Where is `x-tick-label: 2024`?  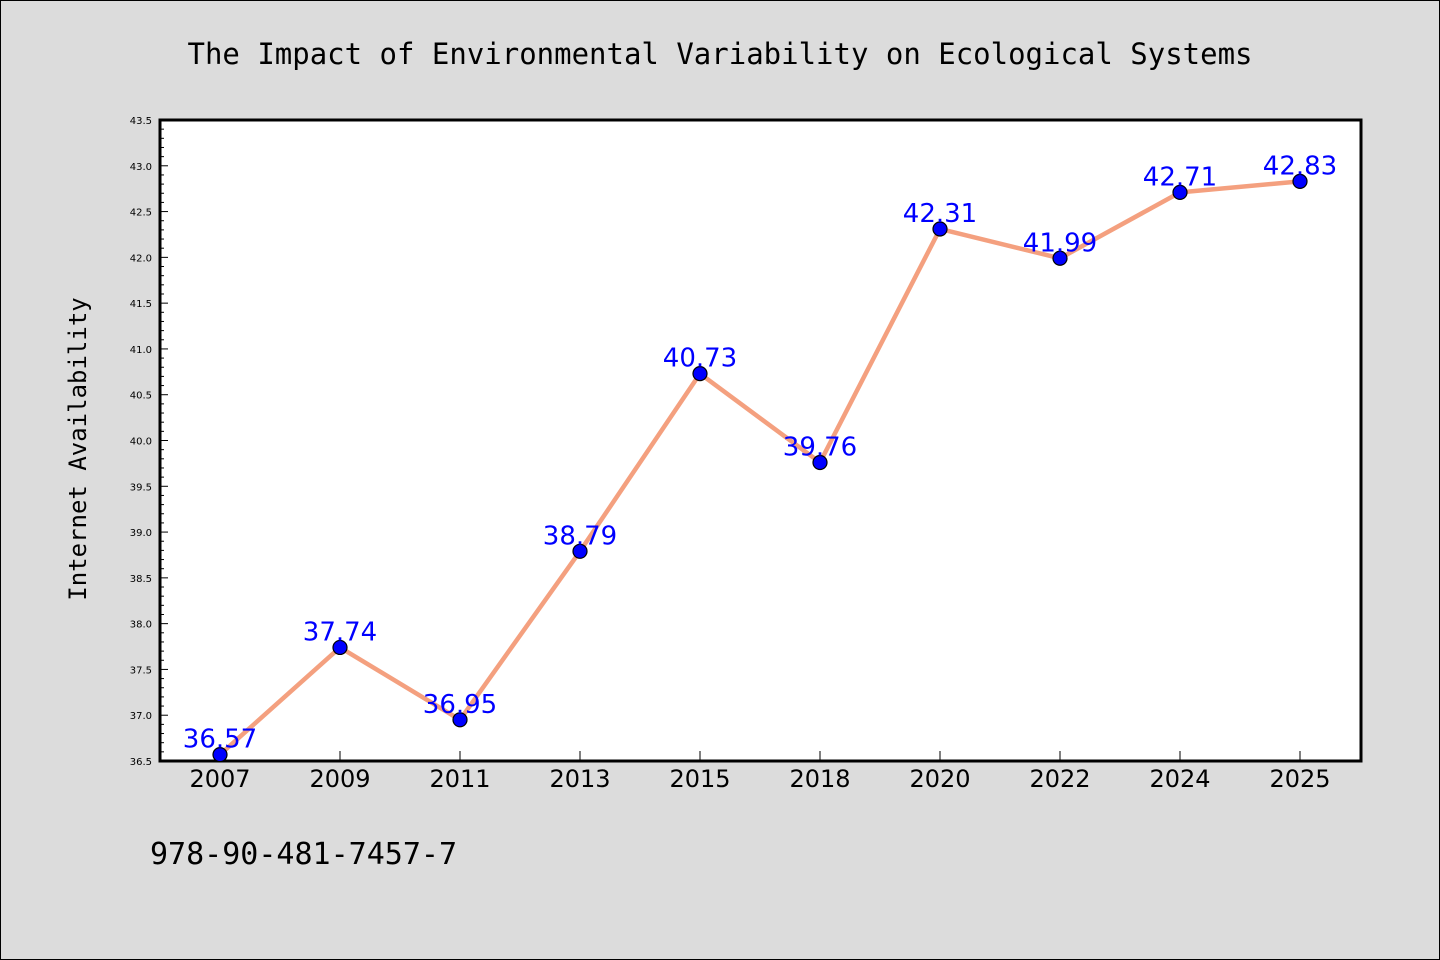 x-tick-label: 2024 is located at coordinates (1179, 779).